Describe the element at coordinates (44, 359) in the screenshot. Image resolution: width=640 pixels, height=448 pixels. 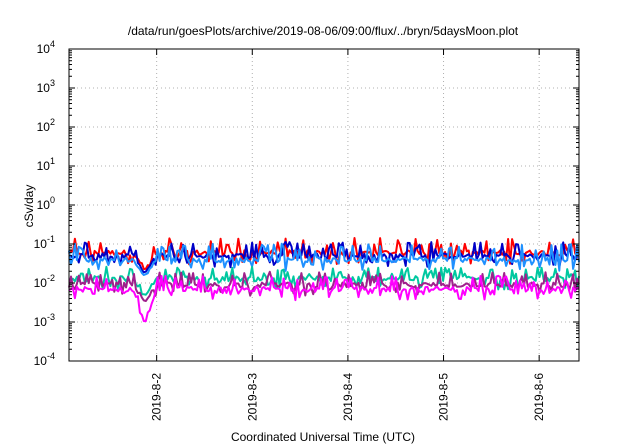
I see `y-tick-label: 10⁻⁴` at that location.